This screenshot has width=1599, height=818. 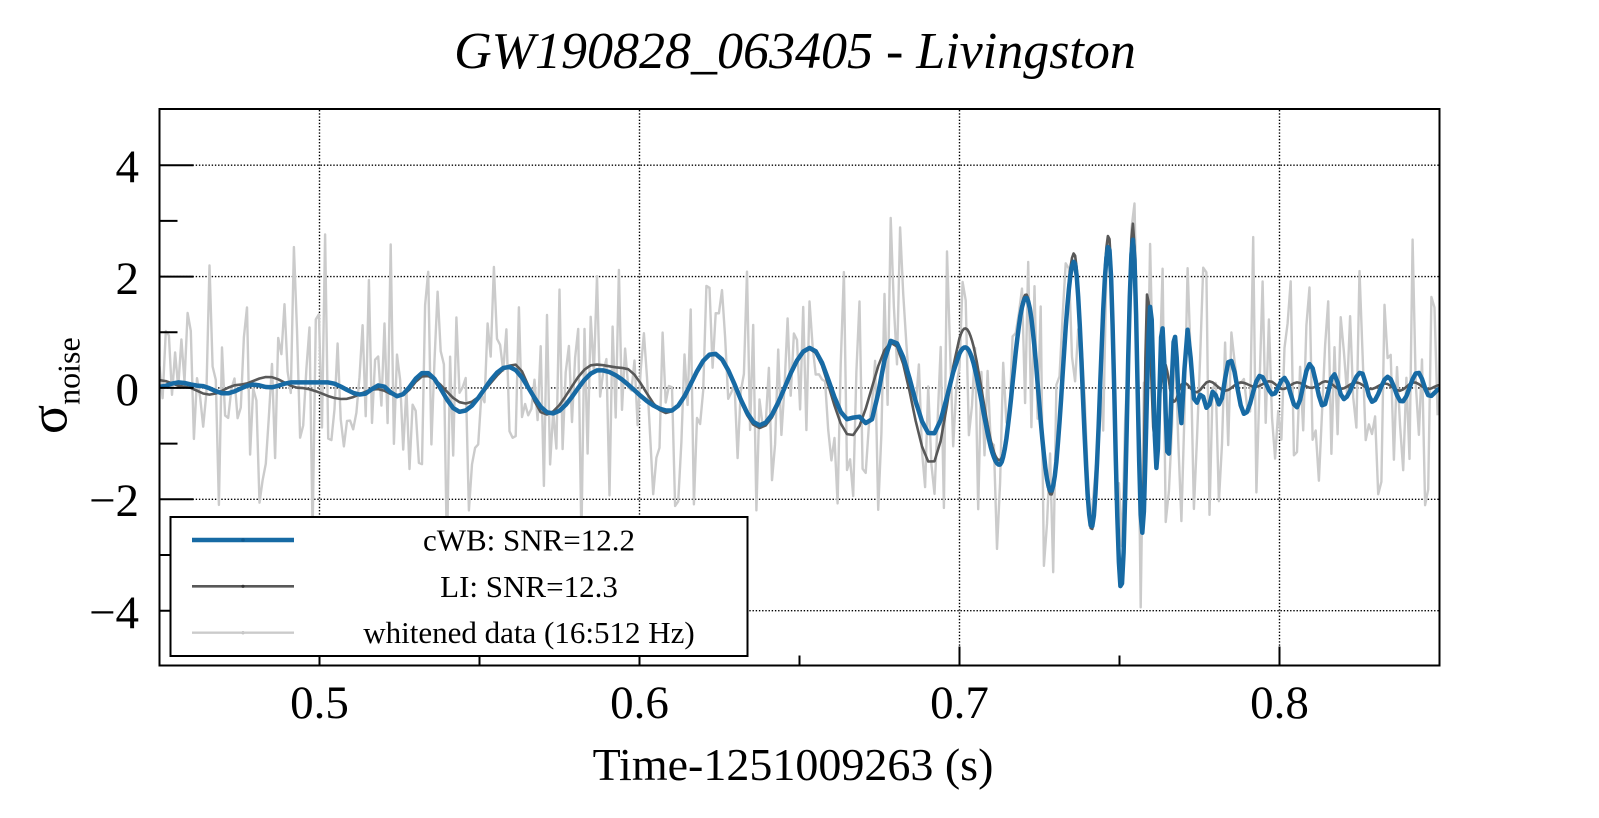 I want to click on svg-text: GW190828_063405 - Livingston, so click(x=795, y=51).